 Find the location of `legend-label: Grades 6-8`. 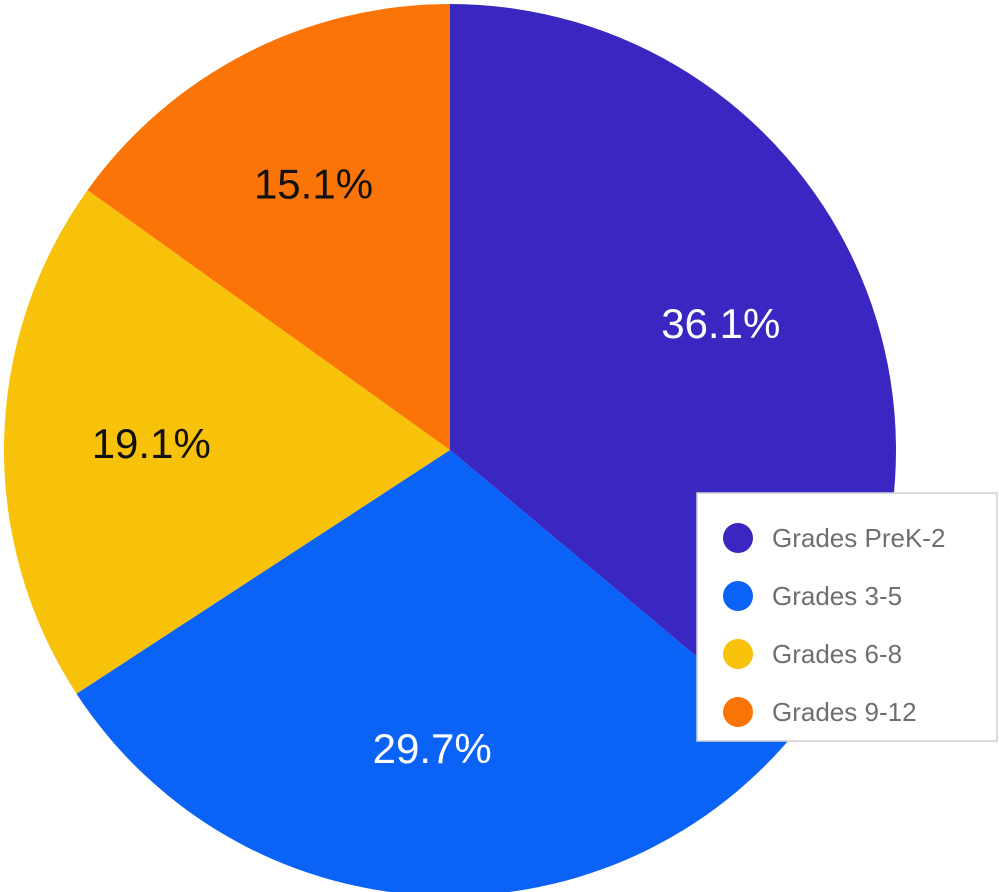

legend-label: Grades 6-8 is located at coordinates (837, 654).